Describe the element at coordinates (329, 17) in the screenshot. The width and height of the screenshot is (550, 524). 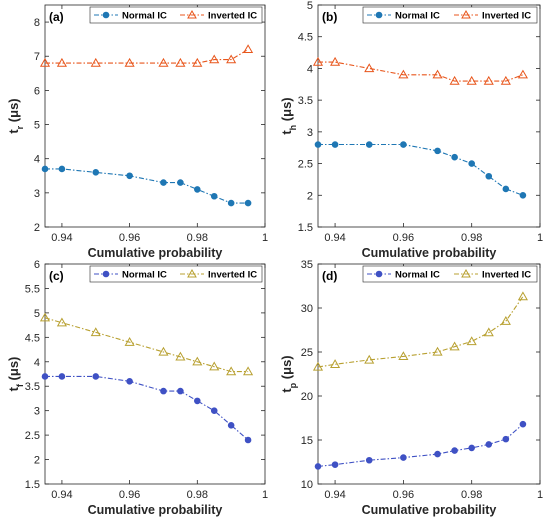
I see `panel-label: (b)` at that location.